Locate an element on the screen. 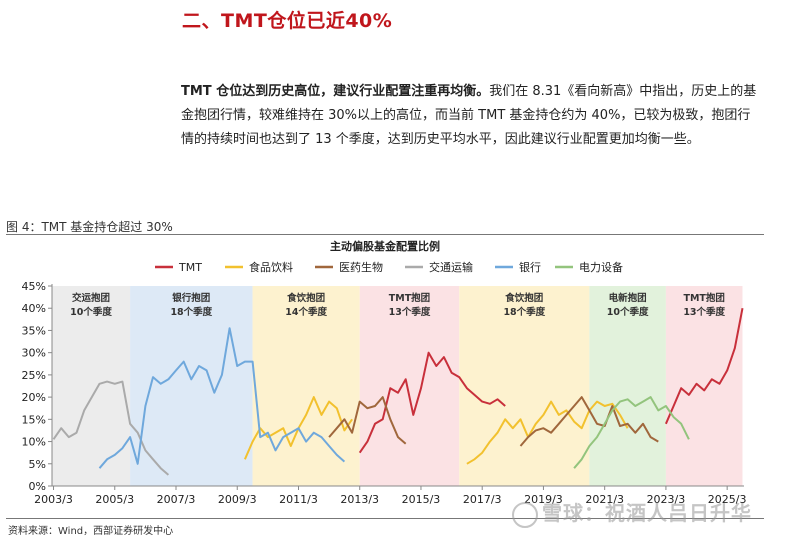 The height and width of the screenshot is (539, 800). x-tick-label: 2003/3 is located at coordinates (53, 499).